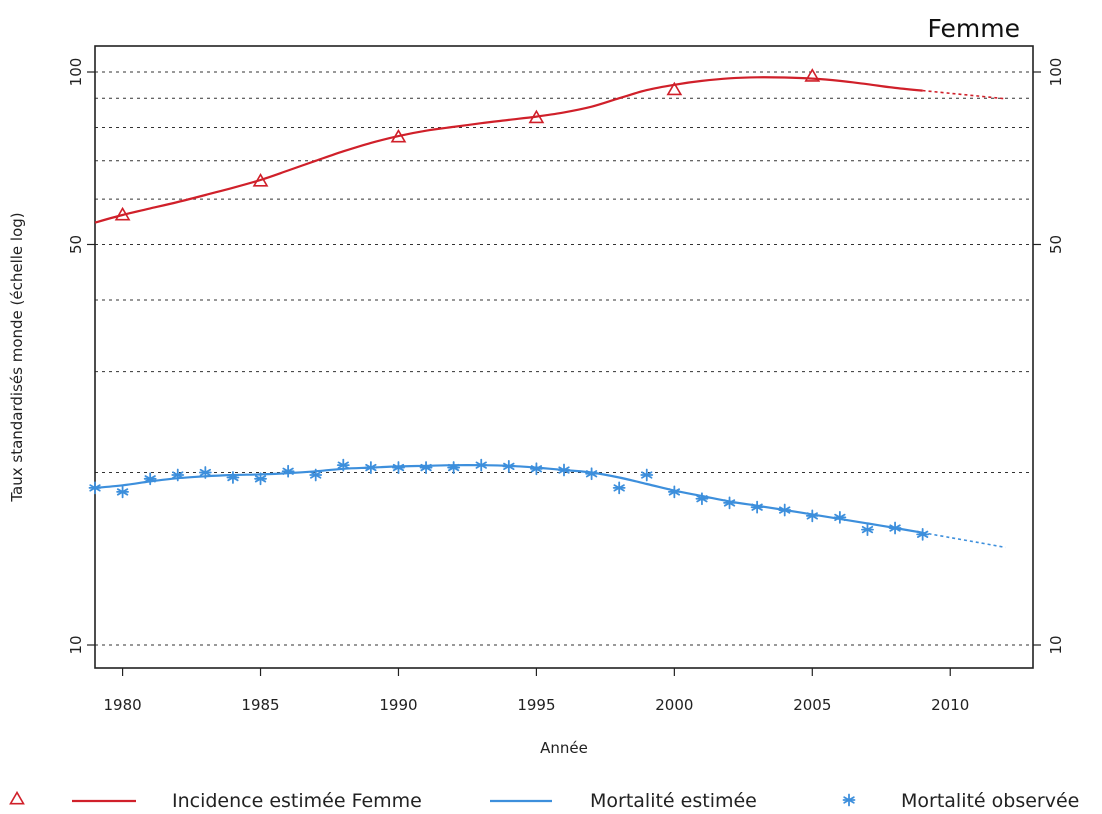 The image size is (1102, 814). I want to click on series-5-point-1988, so click(343, 465).